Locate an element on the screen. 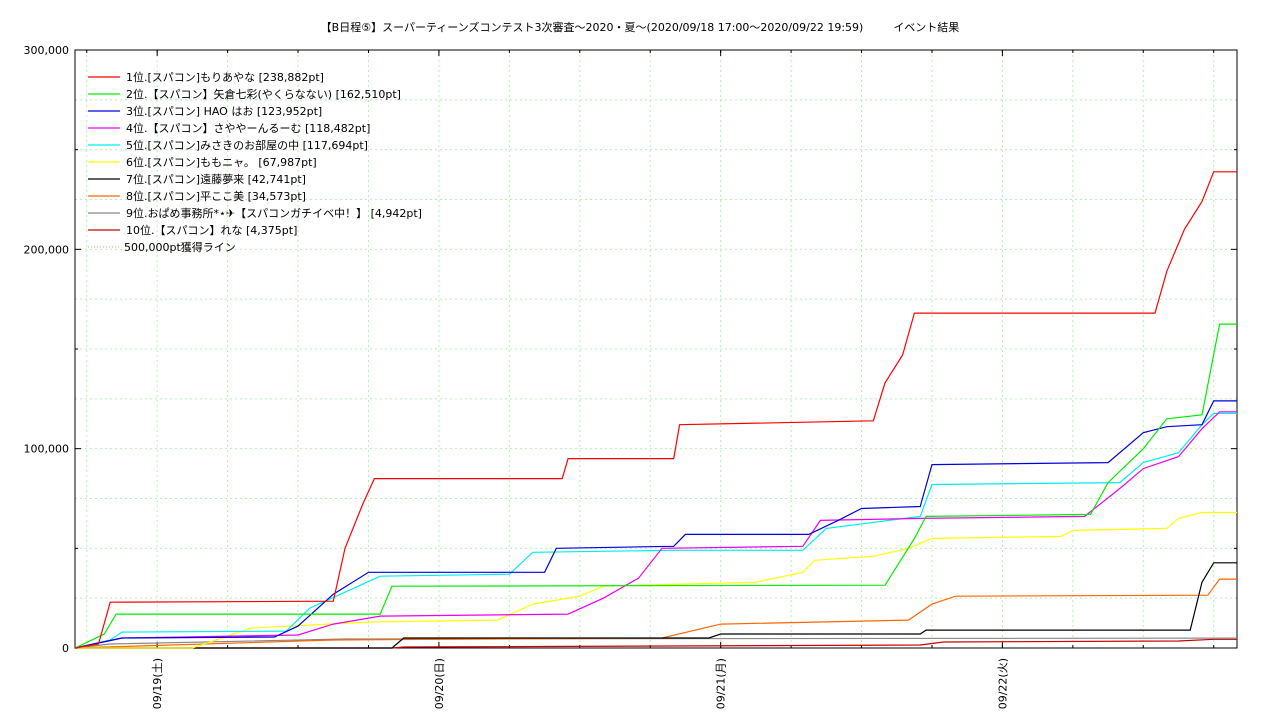  legend-label: 500,000pt獲得ライン is located at coordinates (180, 247).